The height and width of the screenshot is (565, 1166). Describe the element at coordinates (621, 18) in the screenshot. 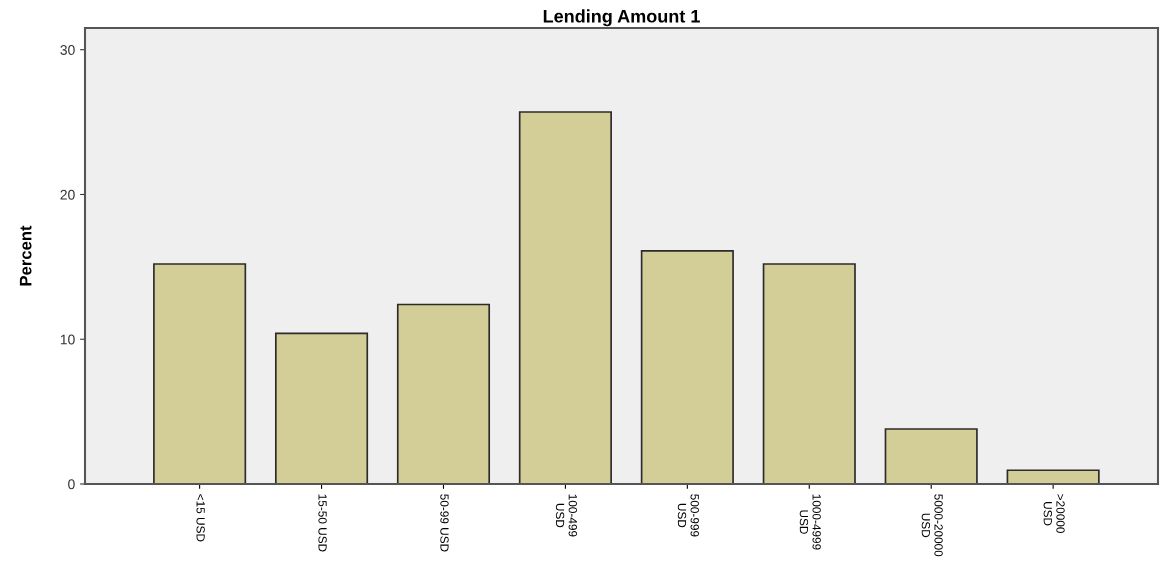

I see `chart-title: Lending Amount 1` at that location.